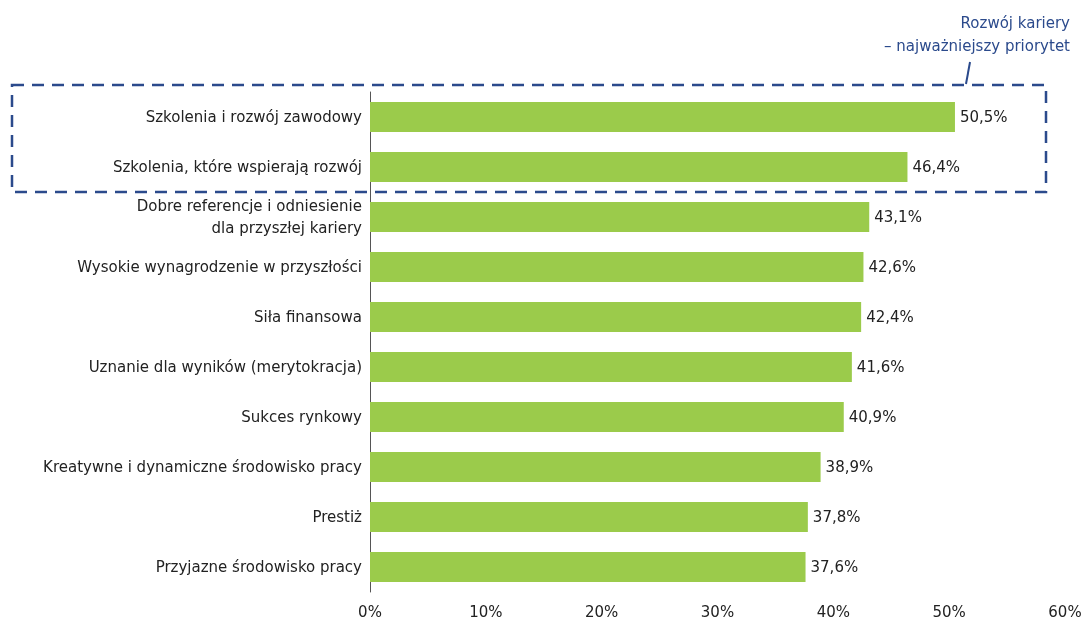 This screenshot has height=619, width=1090. What do you see at coordinates (833, 610) in the screenshot?
I see `x-tick-label: 40%` at bounding box center [833, 610].